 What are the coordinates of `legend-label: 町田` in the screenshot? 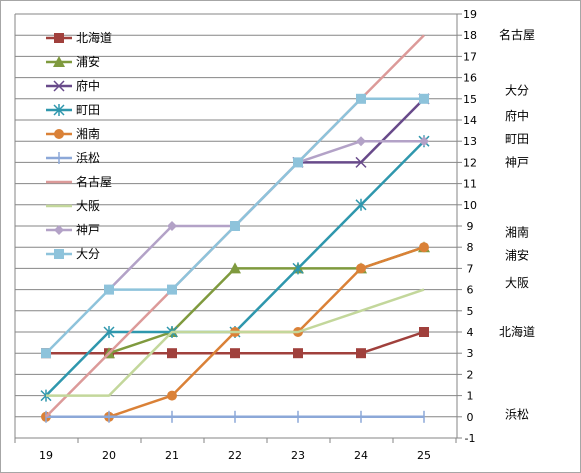 It's located at (88, 110).